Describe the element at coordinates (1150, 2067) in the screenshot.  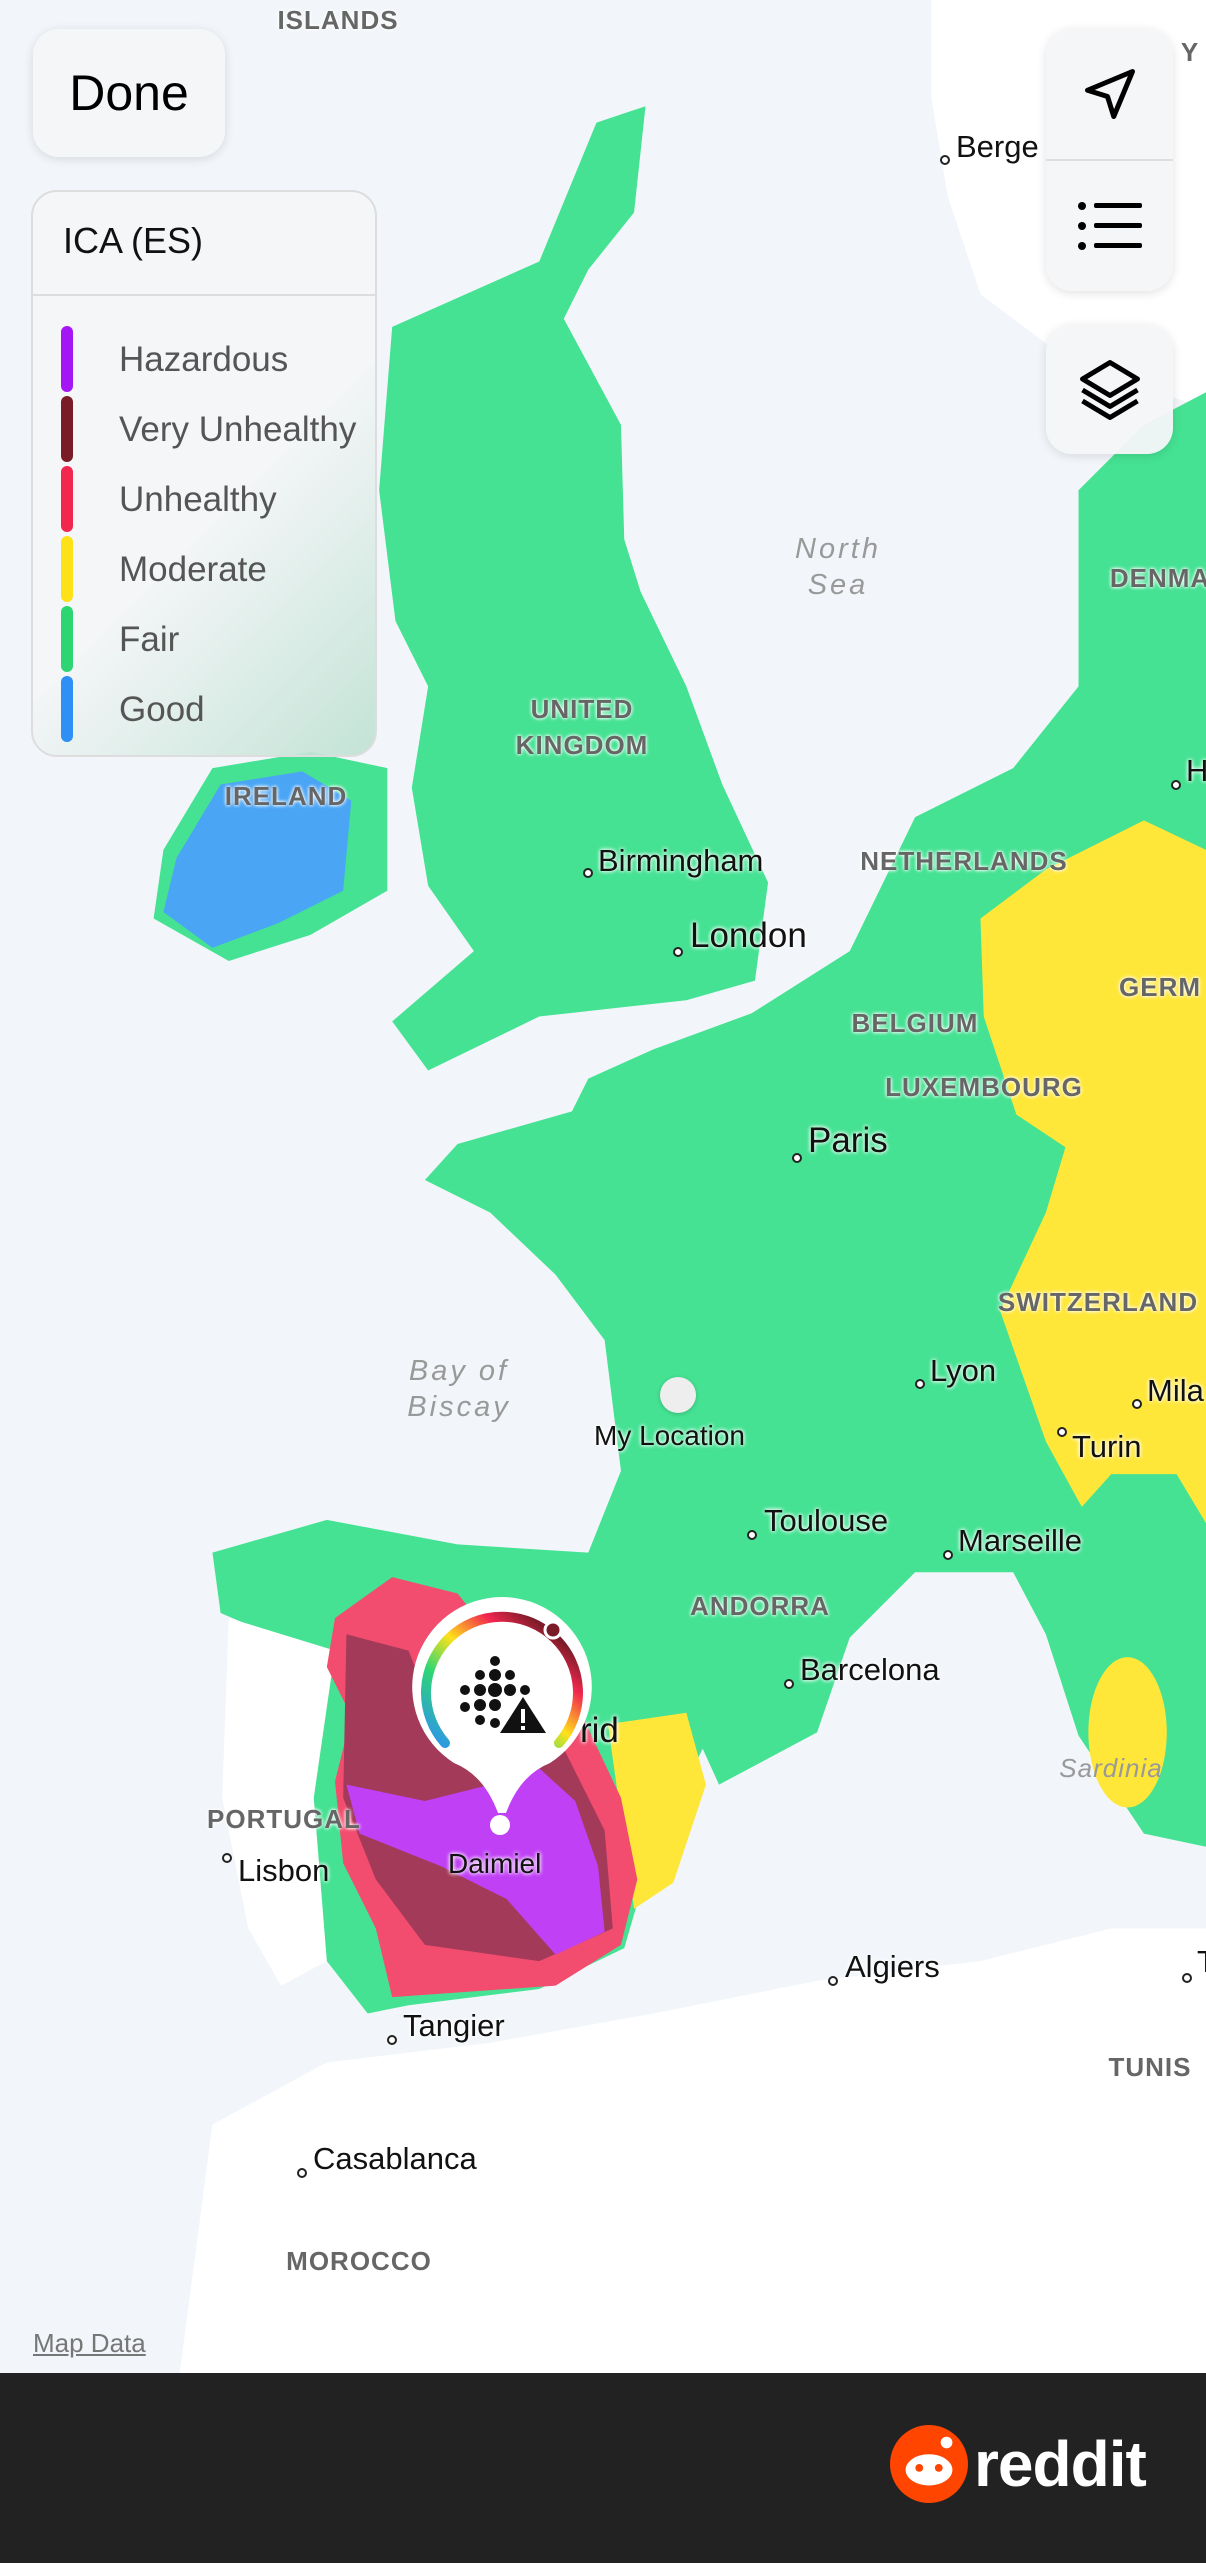
I see `label-tunisia: TUNIS` at that location.